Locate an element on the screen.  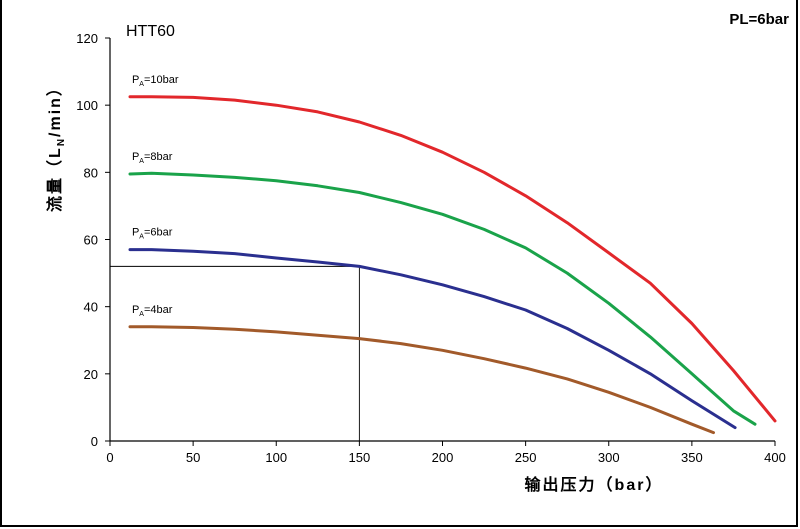
y-tick-label: 100 is located at coordinates (87, 105).